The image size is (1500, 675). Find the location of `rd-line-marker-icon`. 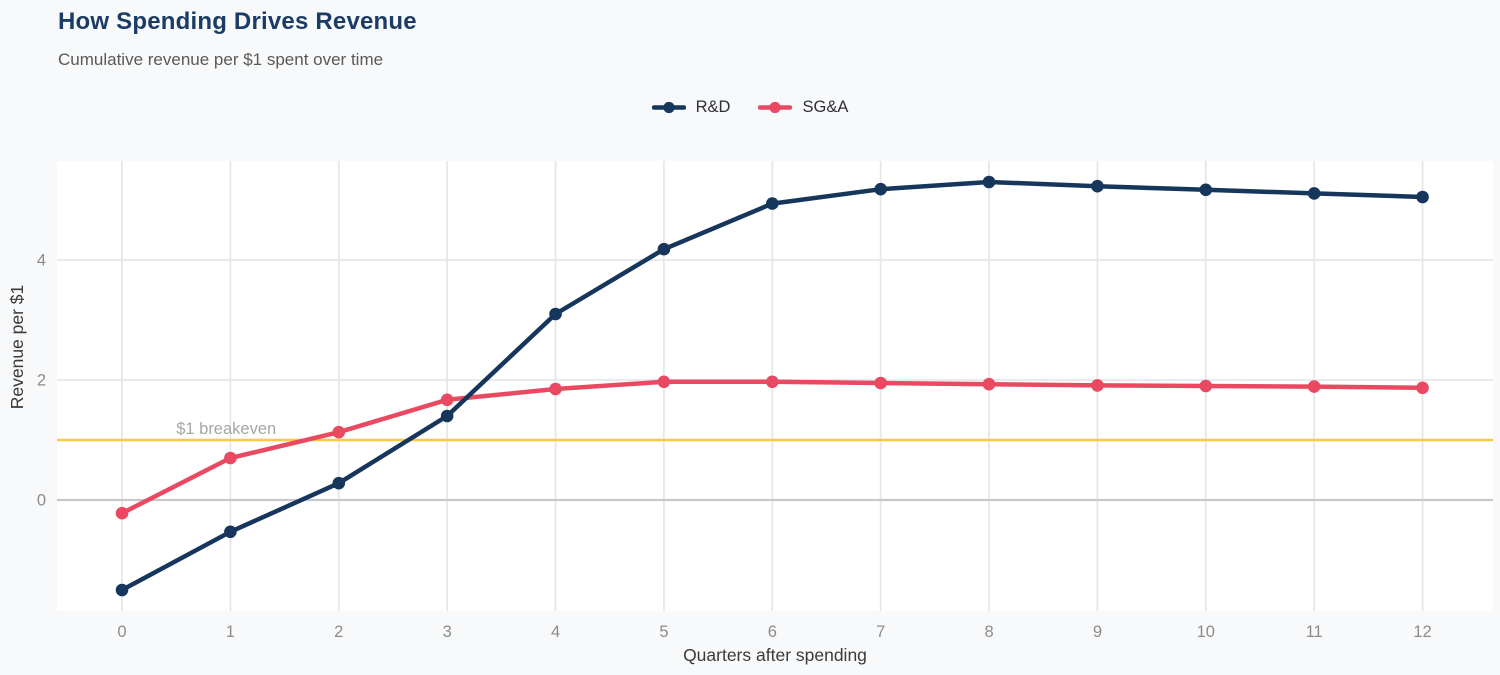

rd-line-marker-icon is located at coordinates (668, 107).